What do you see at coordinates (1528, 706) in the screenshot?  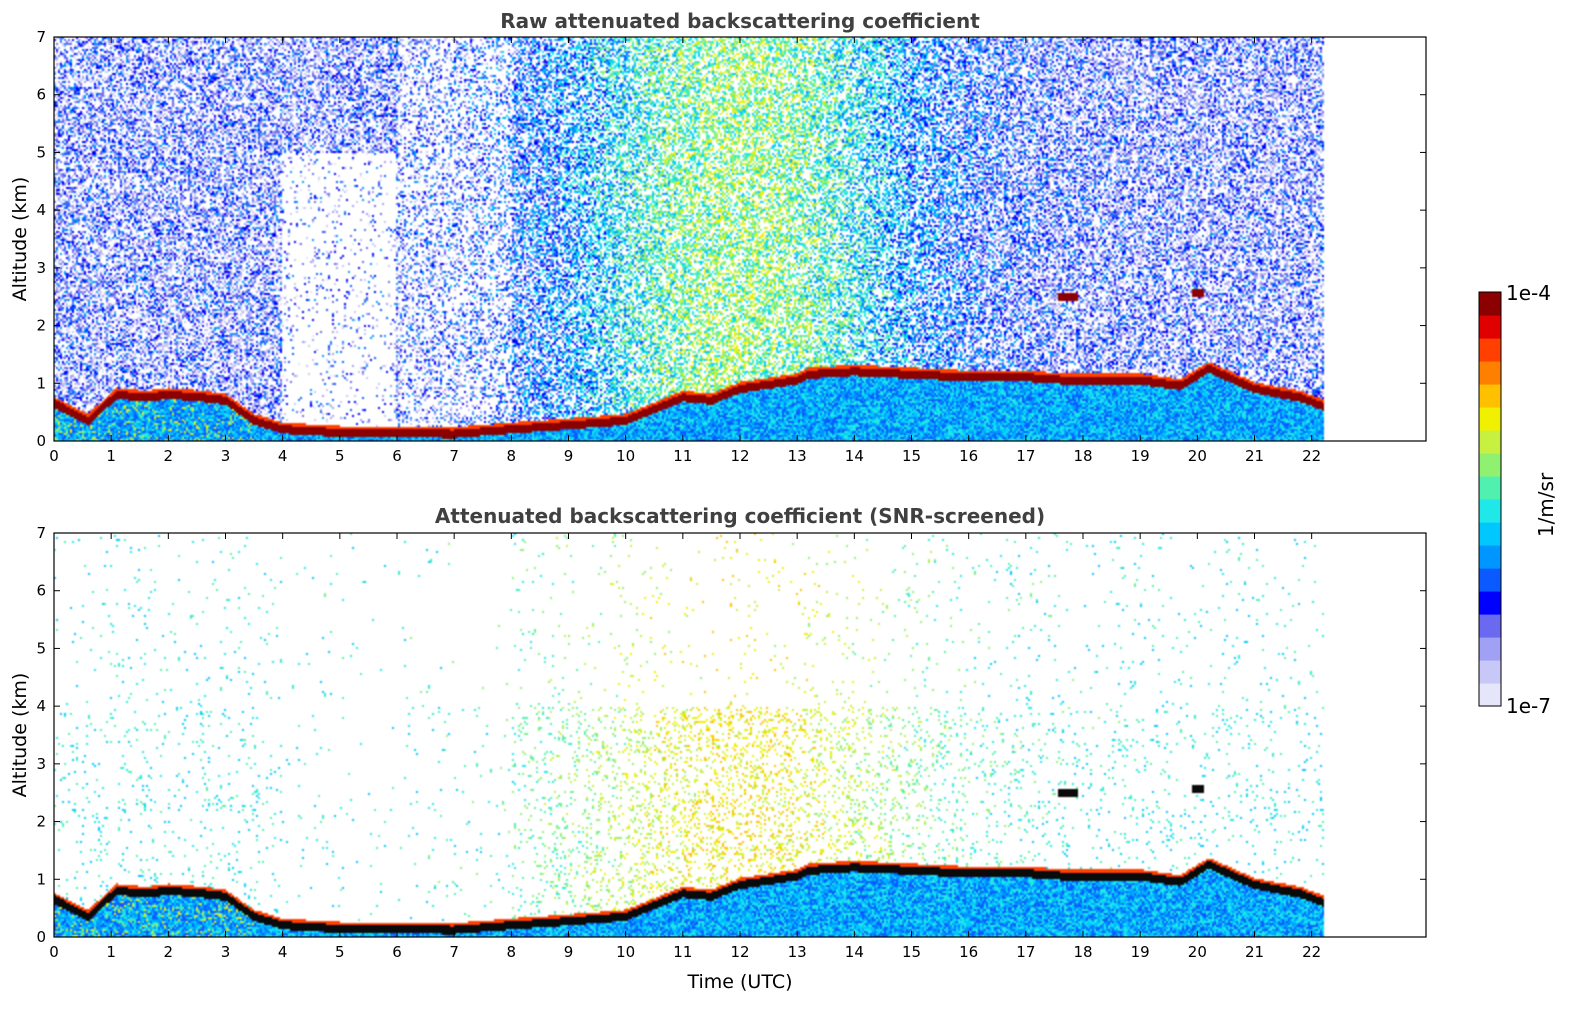 I see `colorbar-min-label: 1e-7` at bounding box center [1528, 706].